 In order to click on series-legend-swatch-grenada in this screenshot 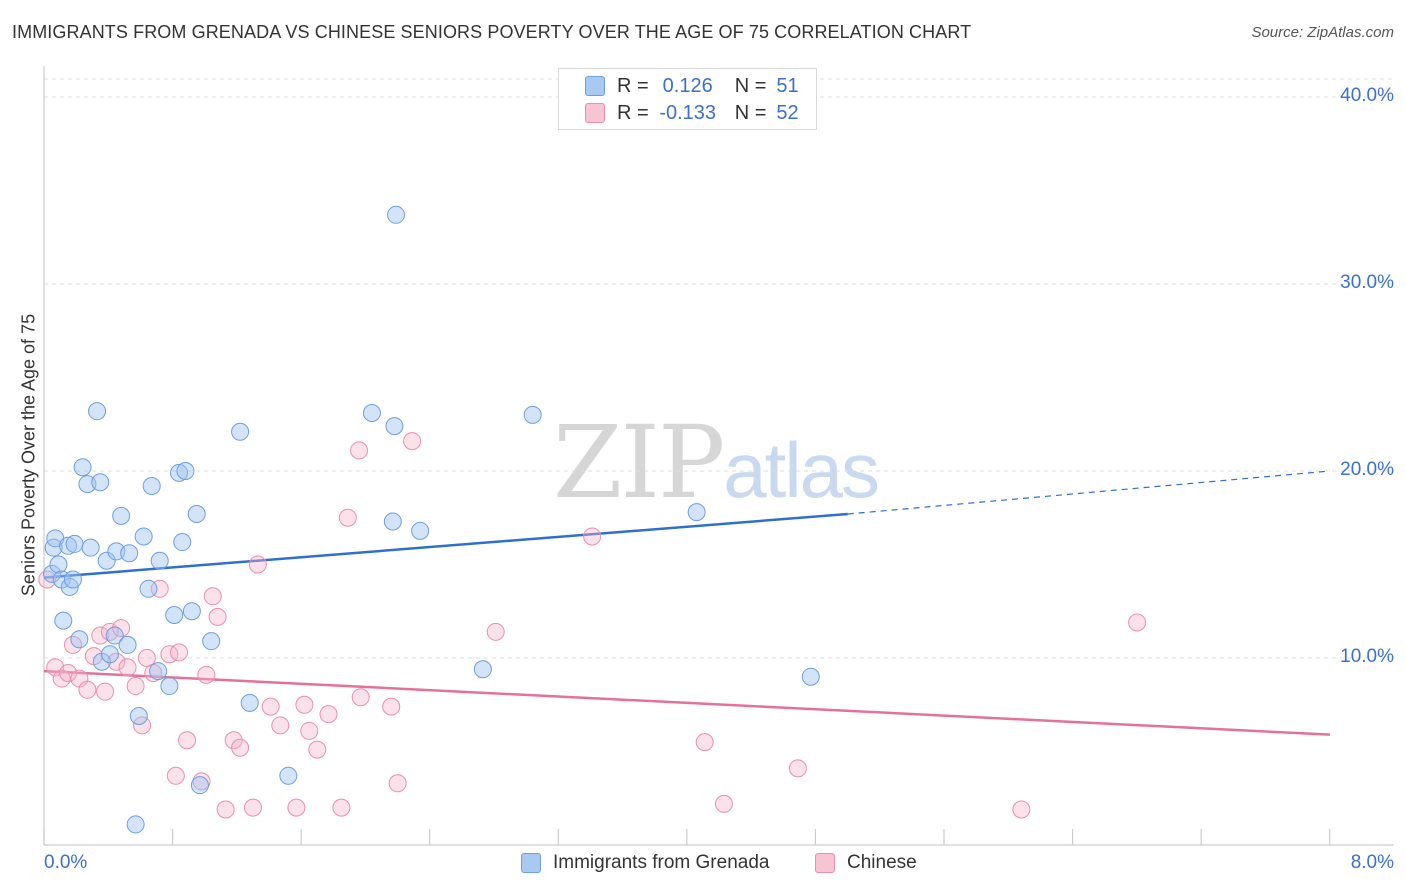, I will do `click(531, 863)`.